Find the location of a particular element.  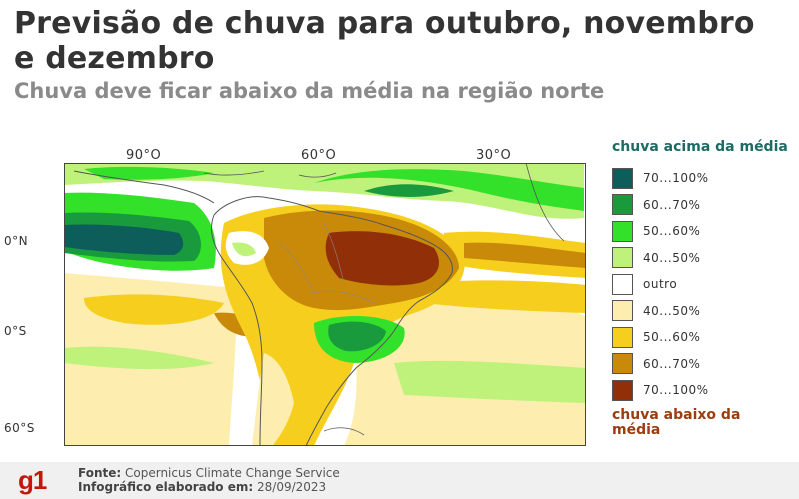

credit-value: 28/09/2023 is located at coordinates (292, 487).